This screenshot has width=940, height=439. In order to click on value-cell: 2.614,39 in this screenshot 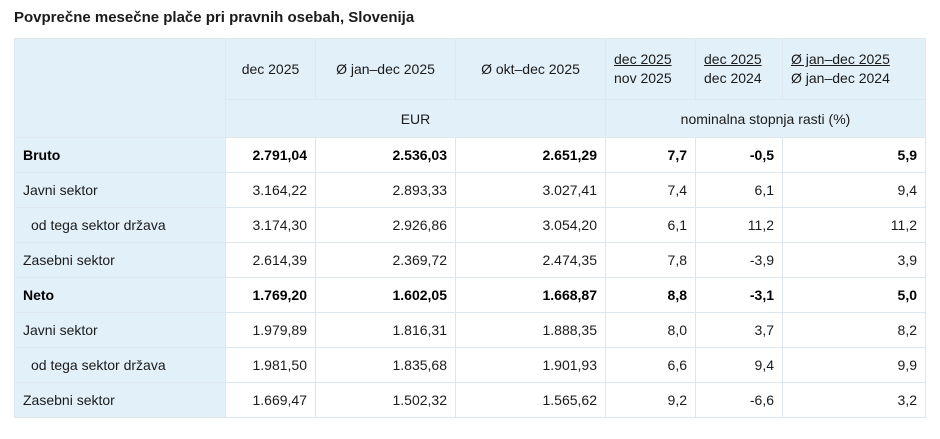, I will do `click(270, 260)`.